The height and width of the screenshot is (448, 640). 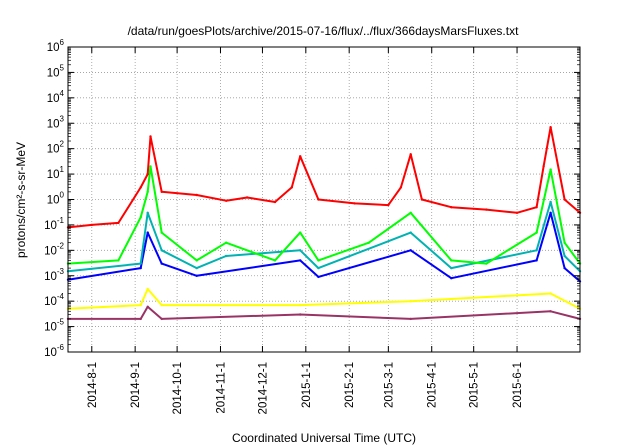 I want to click on y-tick-label: 10¹, so click(x=56, y=173).